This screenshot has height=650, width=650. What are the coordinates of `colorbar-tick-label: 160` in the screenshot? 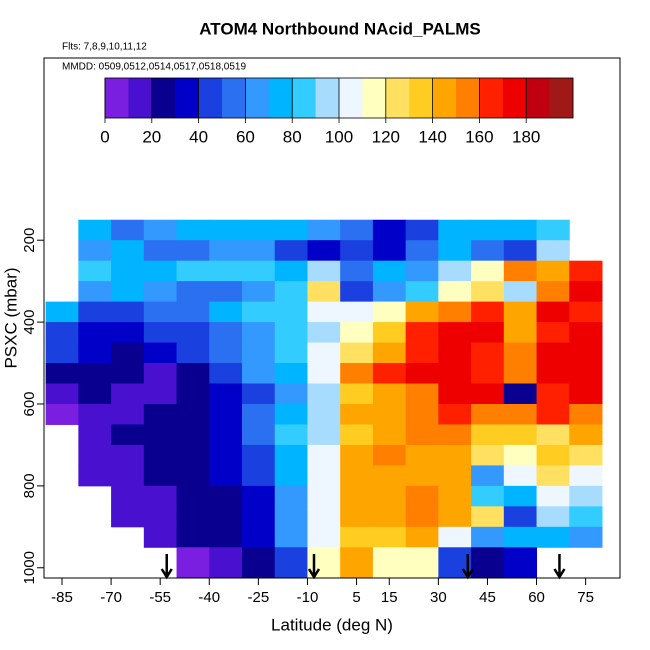 It's located at (479, 136).